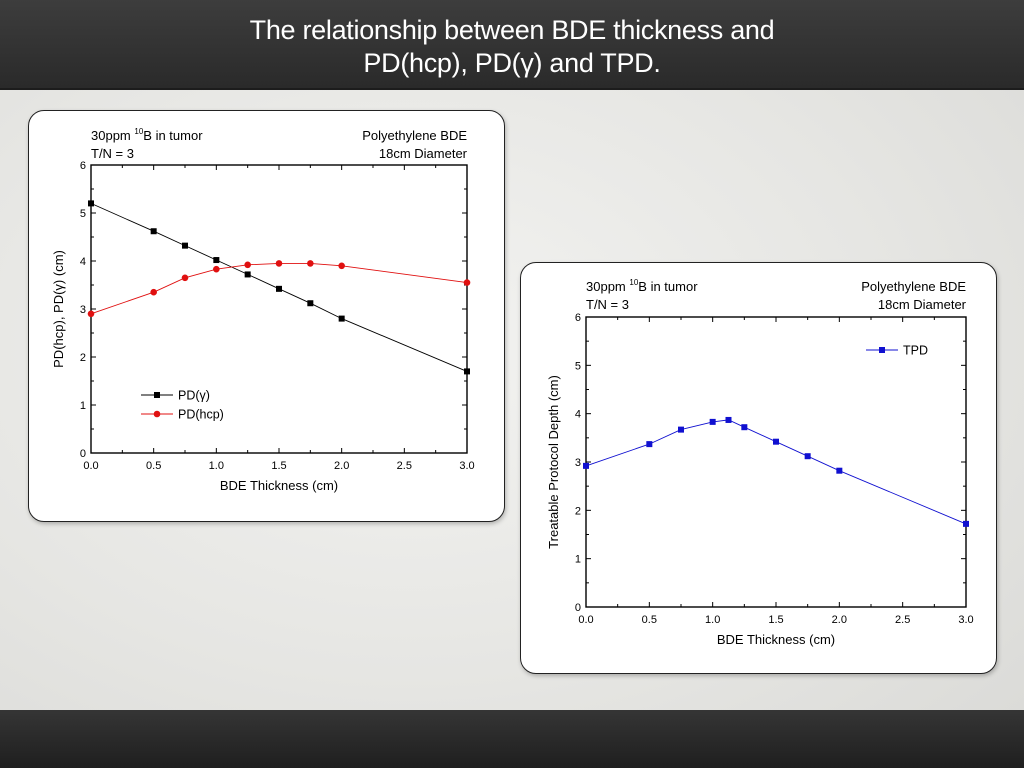 The image size is (1024, 768). Describe the element at coordinates (512, 739) in the screenshot. I see `footer-band` at that location.